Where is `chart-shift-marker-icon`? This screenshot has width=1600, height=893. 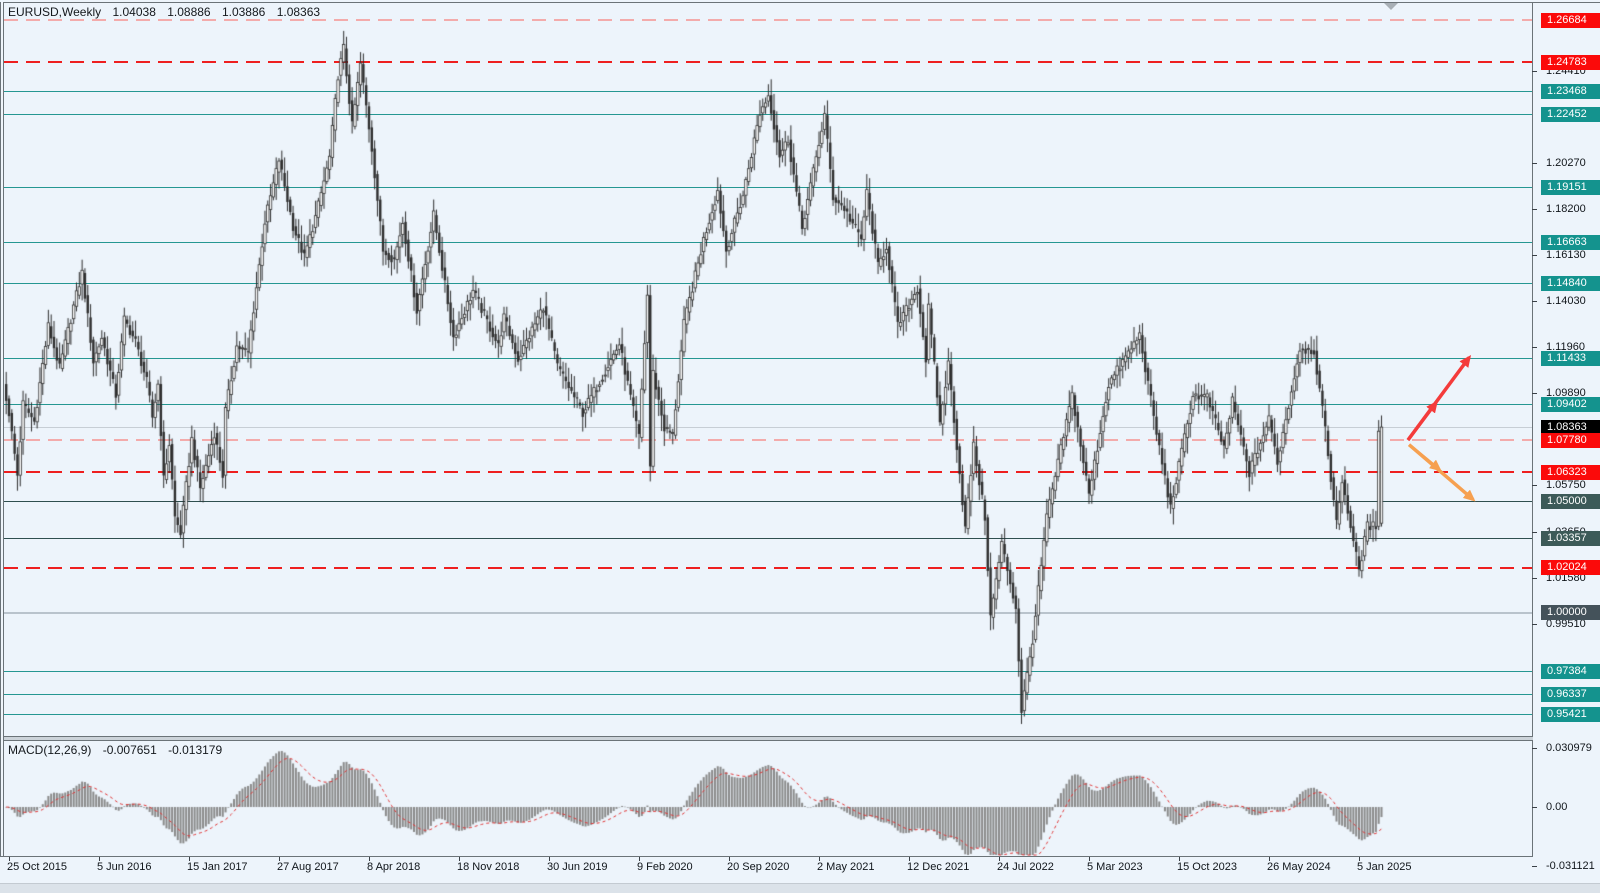 chart-shift-marker-icon is located at coordinates (1391, 6).